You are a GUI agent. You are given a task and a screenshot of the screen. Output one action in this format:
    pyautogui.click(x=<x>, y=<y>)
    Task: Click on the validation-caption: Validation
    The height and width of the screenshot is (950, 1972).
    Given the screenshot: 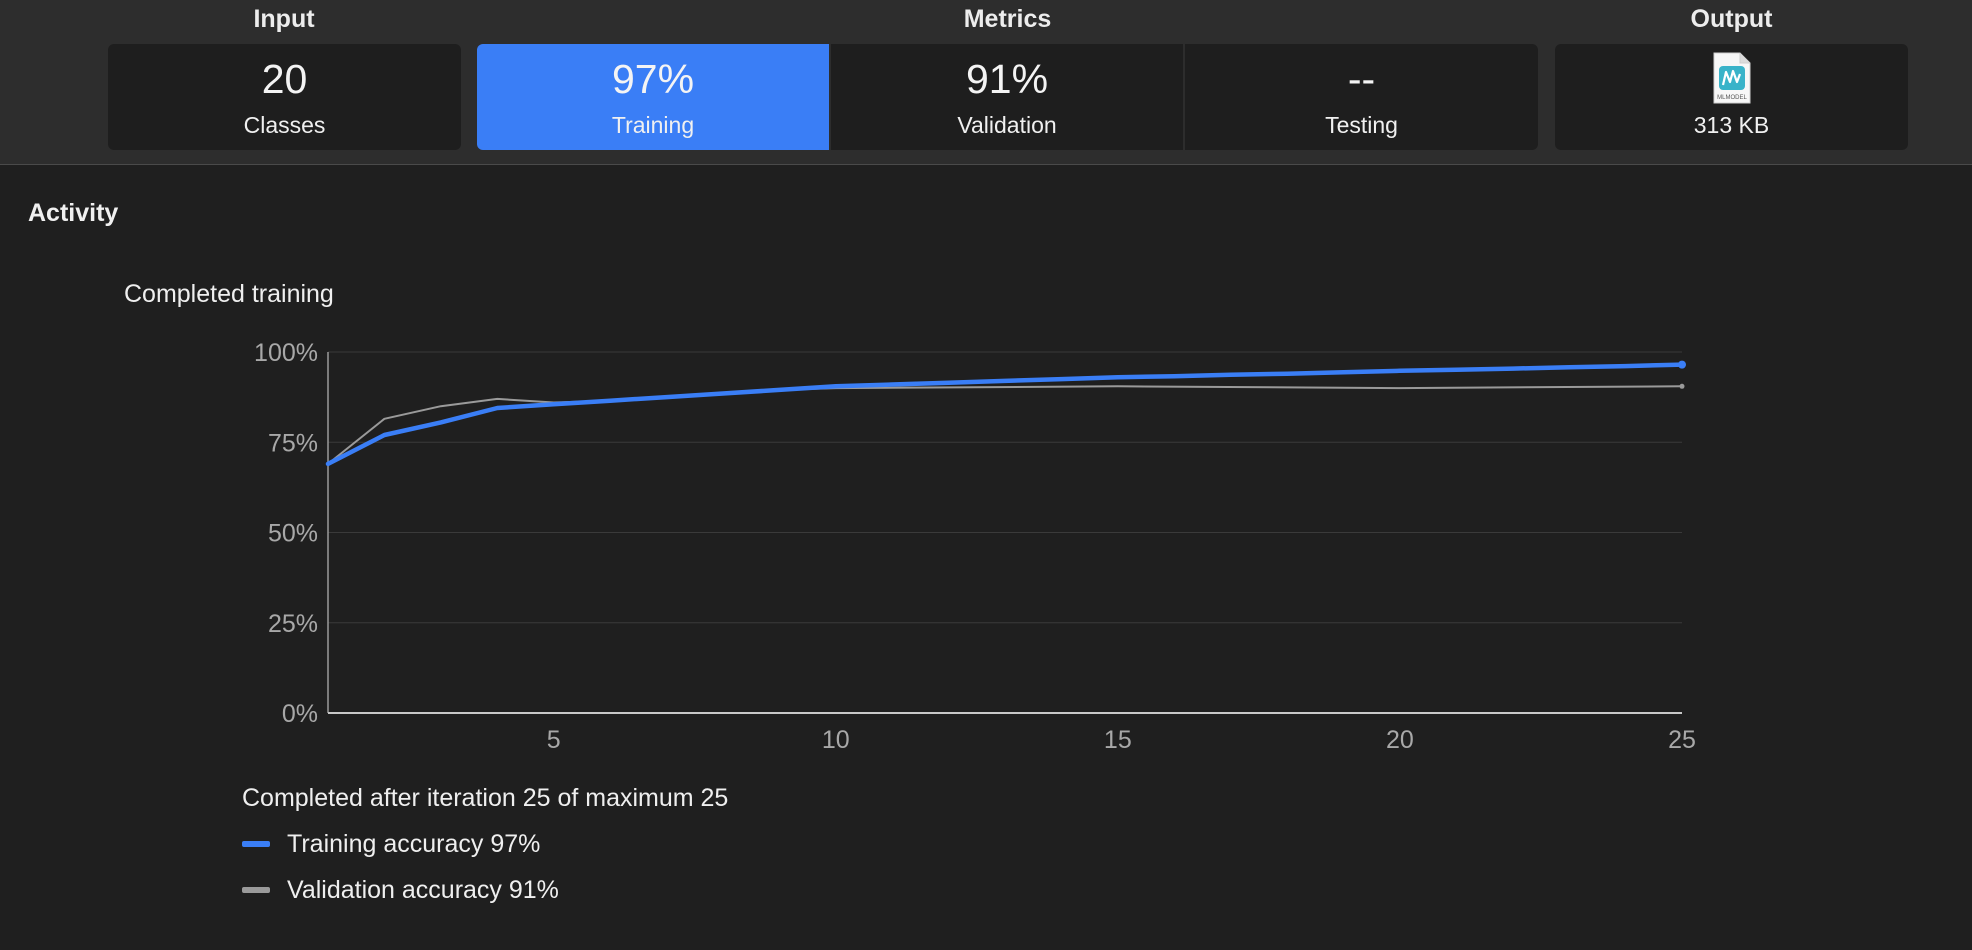 What is the action you would take?
    pyautogui.click(x=1007, y=125)
    